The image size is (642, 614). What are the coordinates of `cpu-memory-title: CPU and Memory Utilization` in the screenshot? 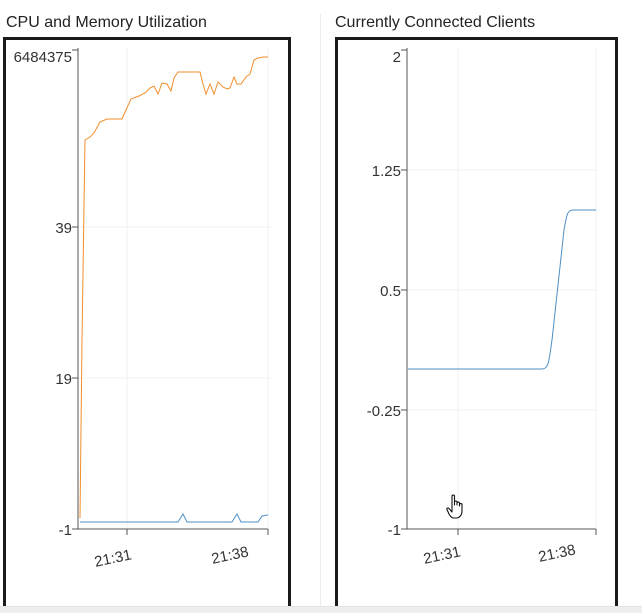 It's located at (106, 22).